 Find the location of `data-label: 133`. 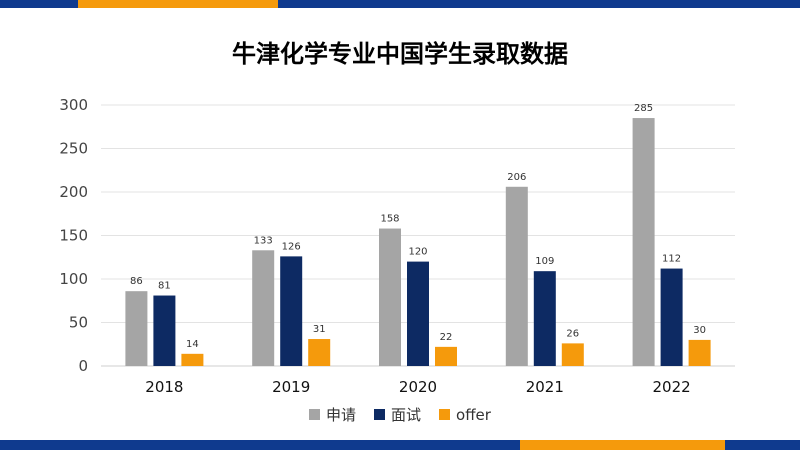

data-label: 133 is located at coordinates (263, 240).